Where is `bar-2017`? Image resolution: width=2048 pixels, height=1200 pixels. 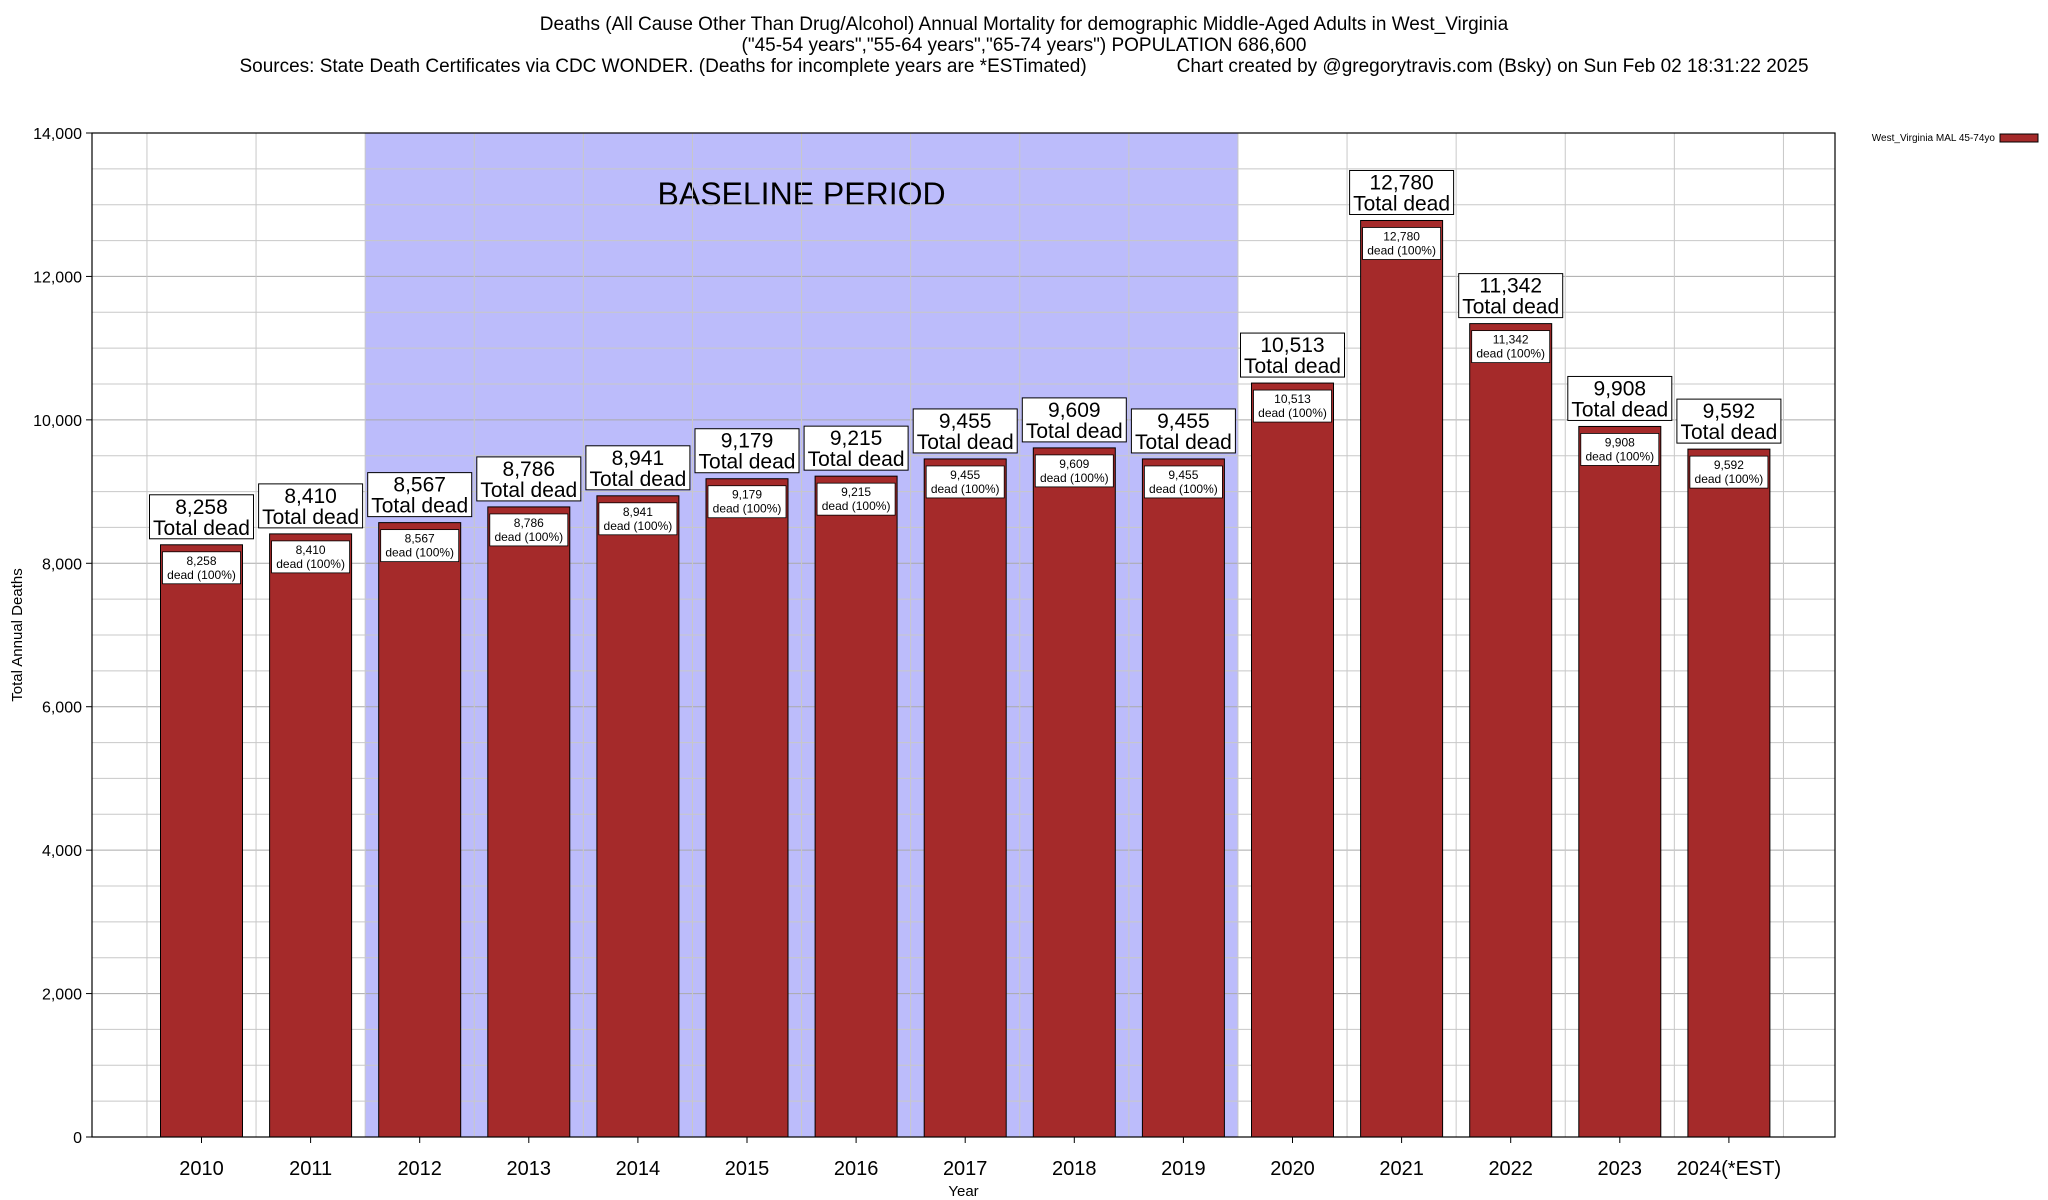 bar-2017 is located at coordinates (965, 798).